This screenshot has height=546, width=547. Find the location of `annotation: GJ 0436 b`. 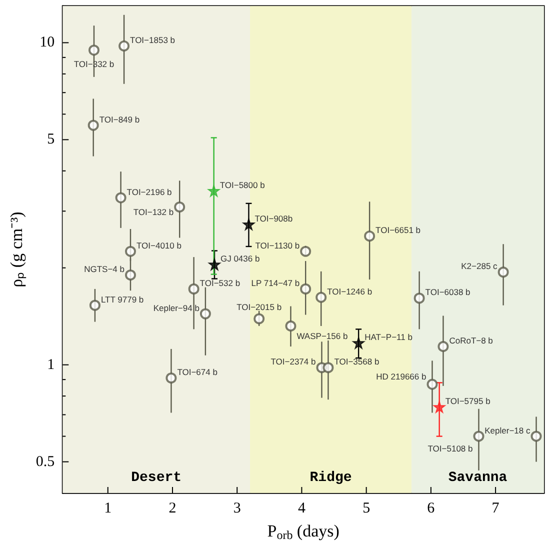

annotation: GJ 0436 b is located at coordinates (240, 258).